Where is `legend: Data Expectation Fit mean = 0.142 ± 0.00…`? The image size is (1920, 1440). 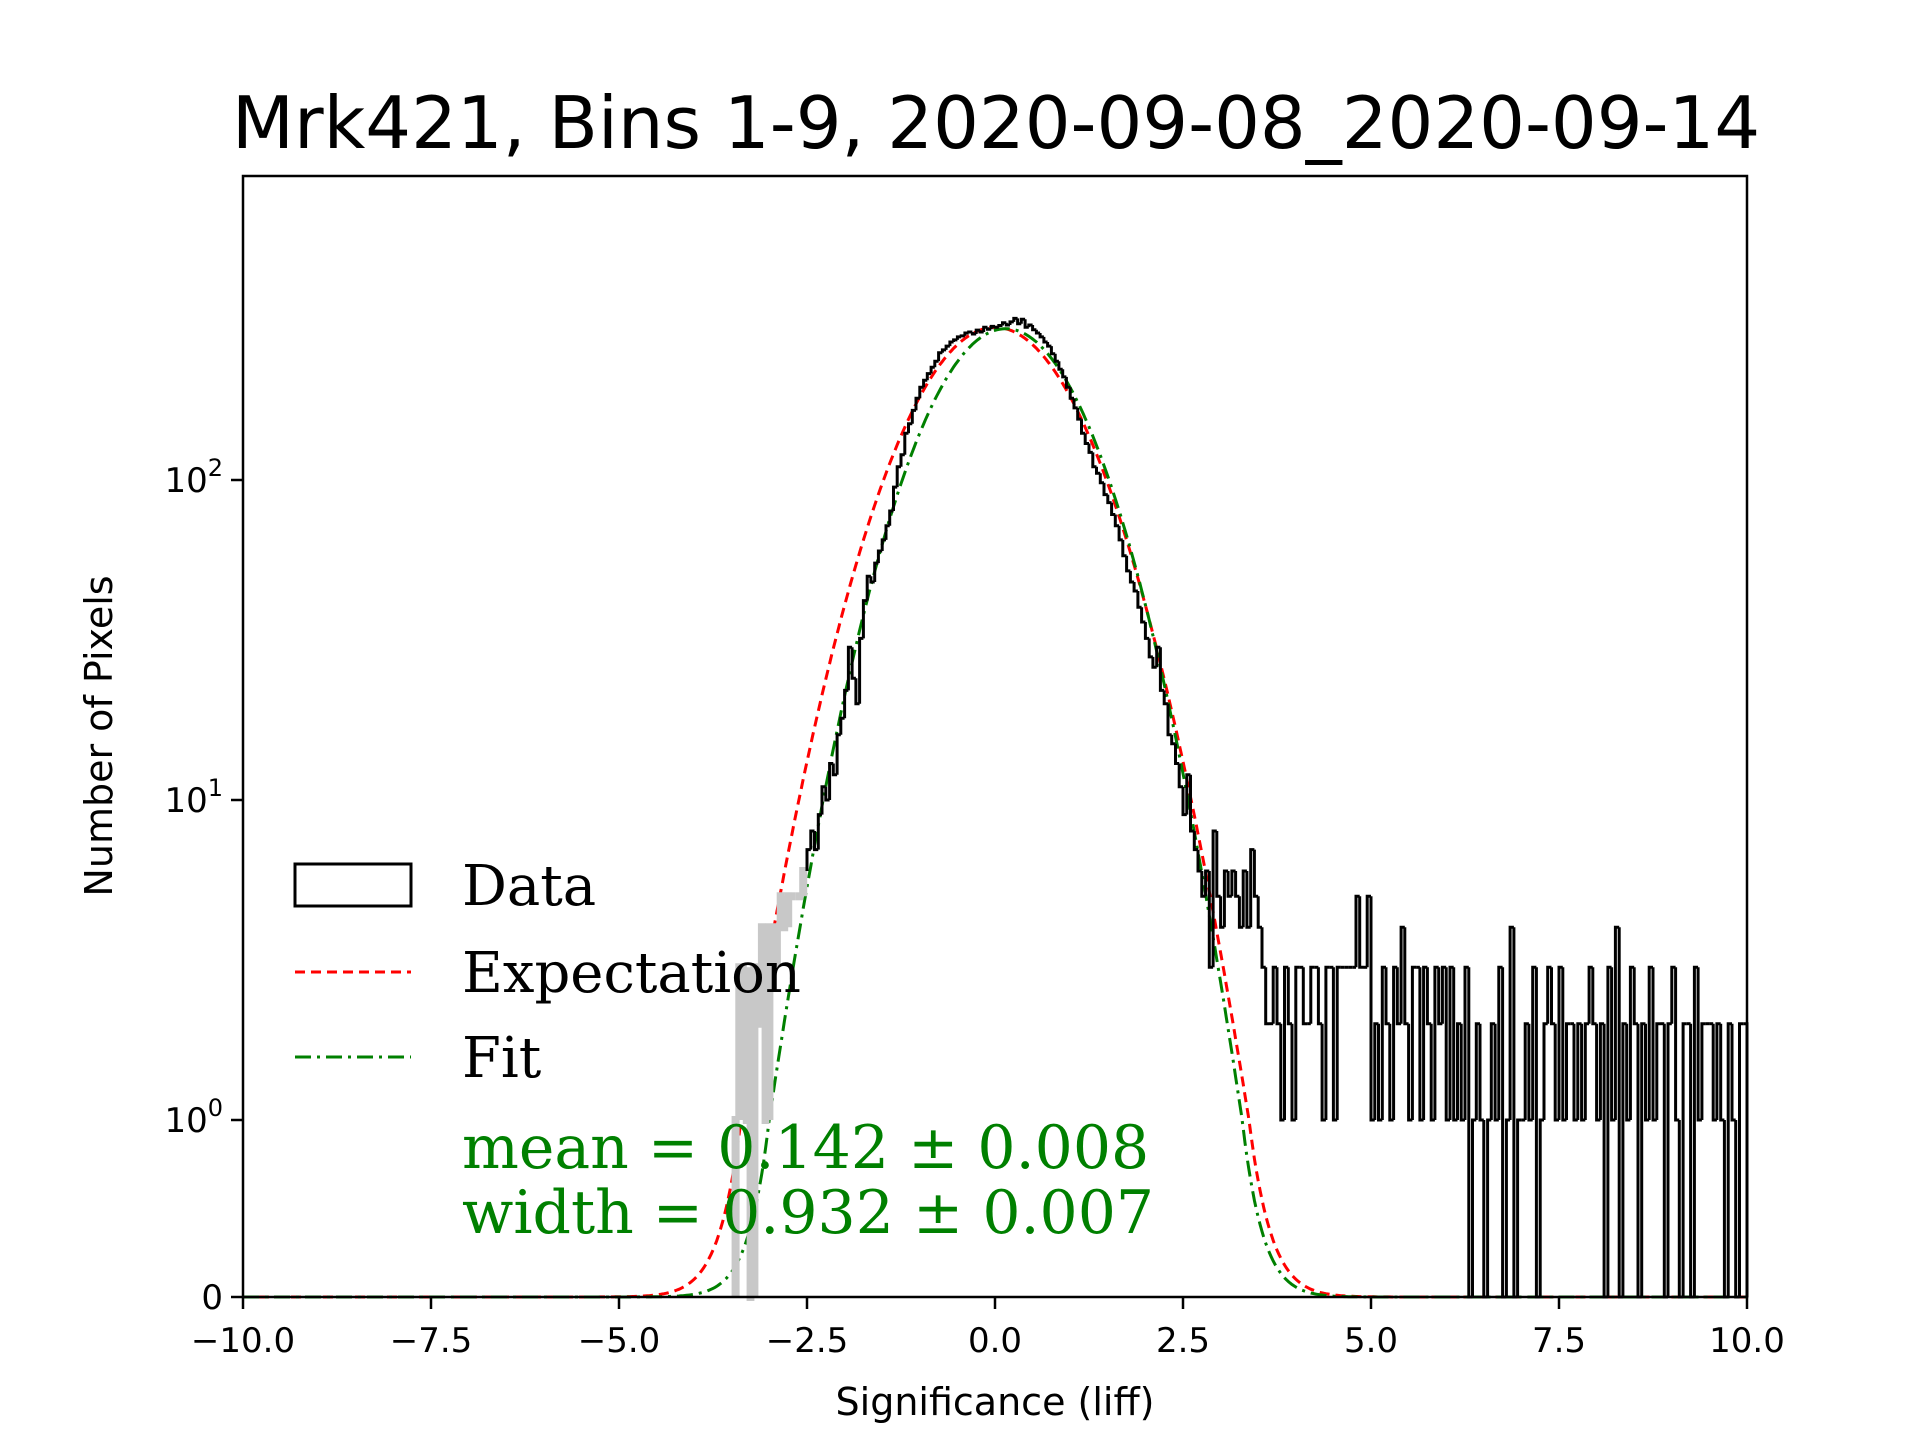 legend: Data Expectation Fit mean = 0.142 ± 0.00… is located at coordinates (723, 1051).